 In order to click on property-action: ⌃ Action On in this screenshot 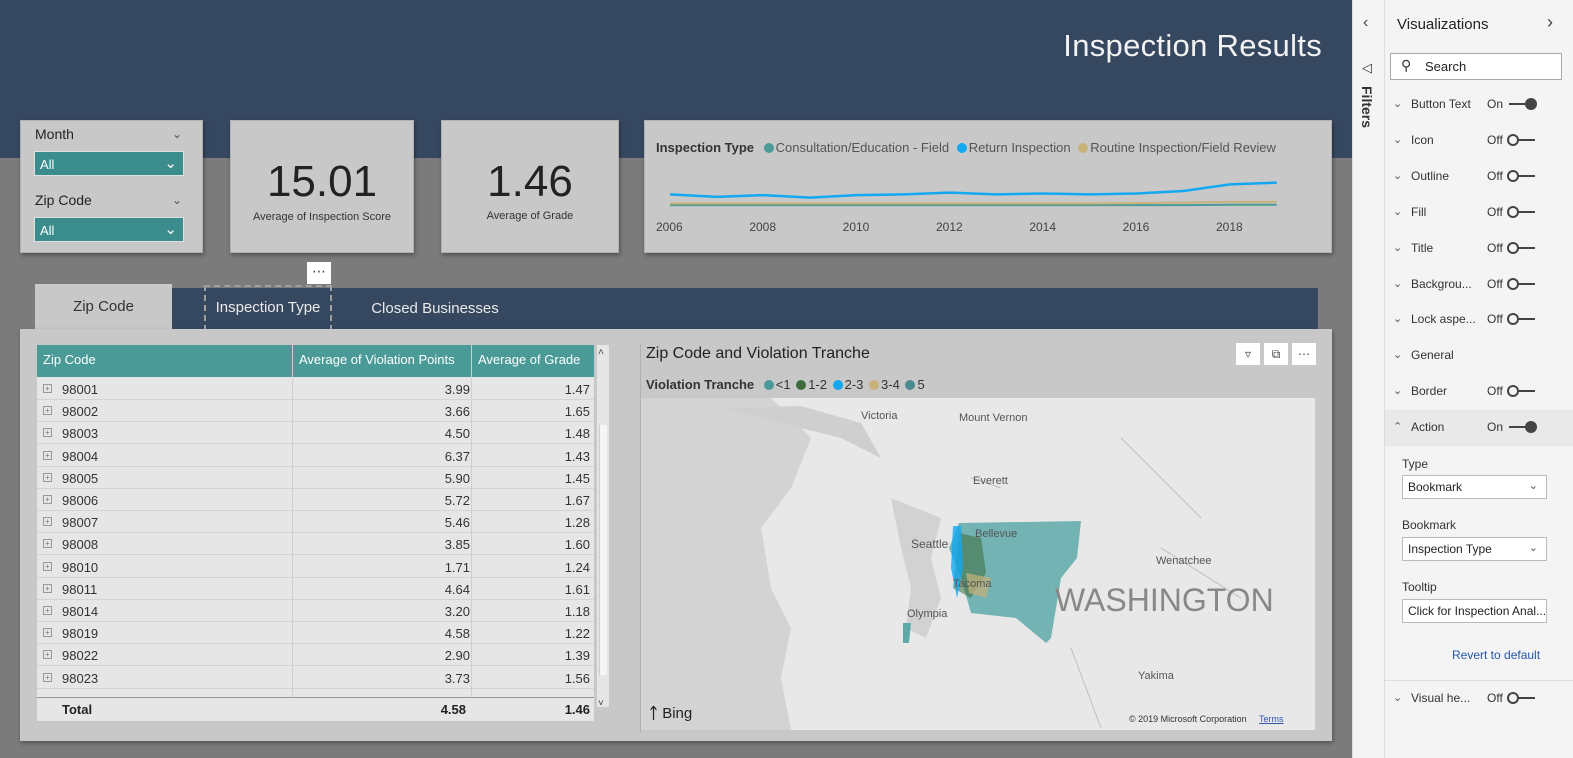, I will do `click(1479, 428)`.